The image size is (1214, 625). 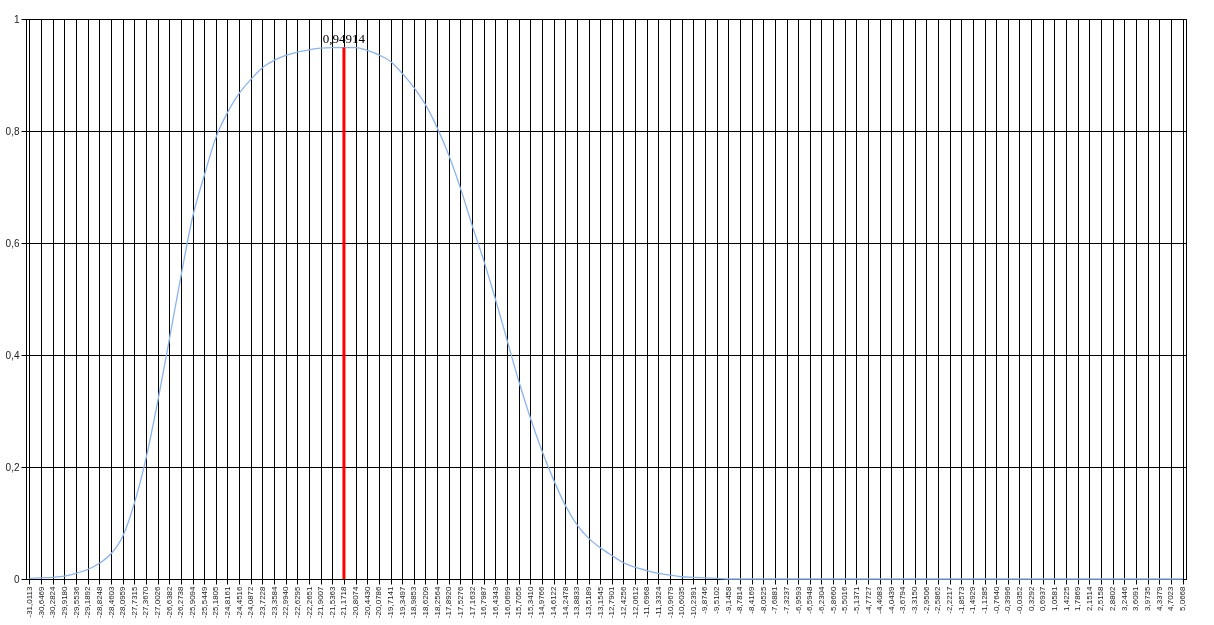 I want to click on x-tick-label: -15,3410, so click(x=530, y=602).